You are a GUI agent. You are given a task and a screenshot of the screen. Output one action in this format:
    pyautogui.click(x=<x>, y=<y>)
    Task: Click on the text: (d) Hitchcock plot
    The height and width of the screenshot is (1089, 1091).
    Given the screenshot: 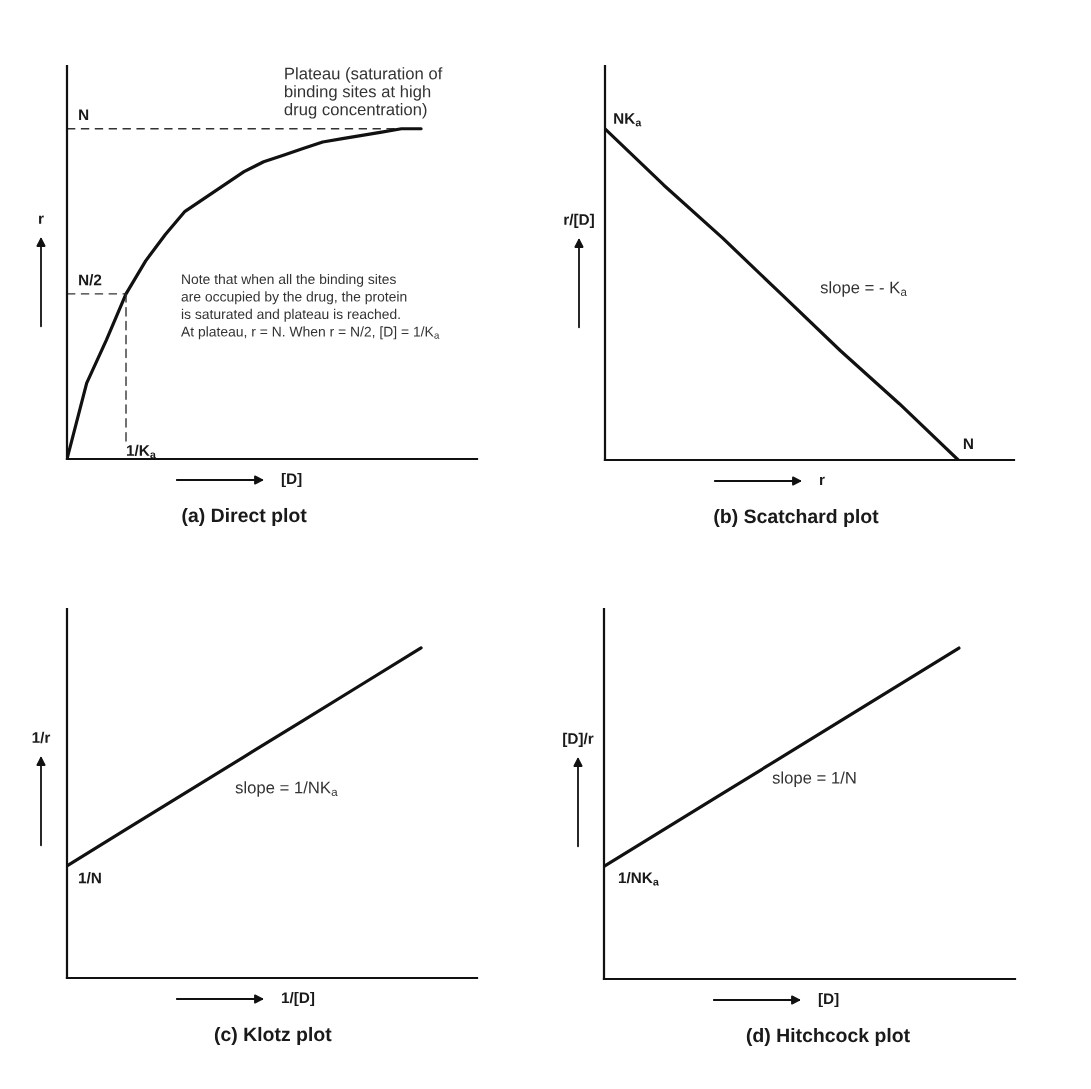 What is the action you would take?
    pyautogui.click(x=828, y=1037)
    